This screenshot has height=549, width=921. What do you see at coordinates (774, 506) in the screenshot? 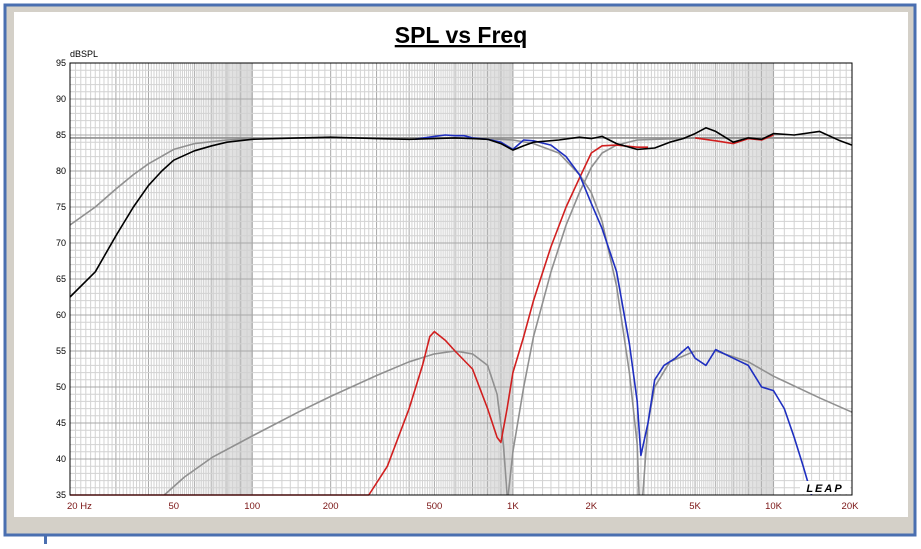
I see `x-tick-label: 10K` at bounding box center [774, 506].